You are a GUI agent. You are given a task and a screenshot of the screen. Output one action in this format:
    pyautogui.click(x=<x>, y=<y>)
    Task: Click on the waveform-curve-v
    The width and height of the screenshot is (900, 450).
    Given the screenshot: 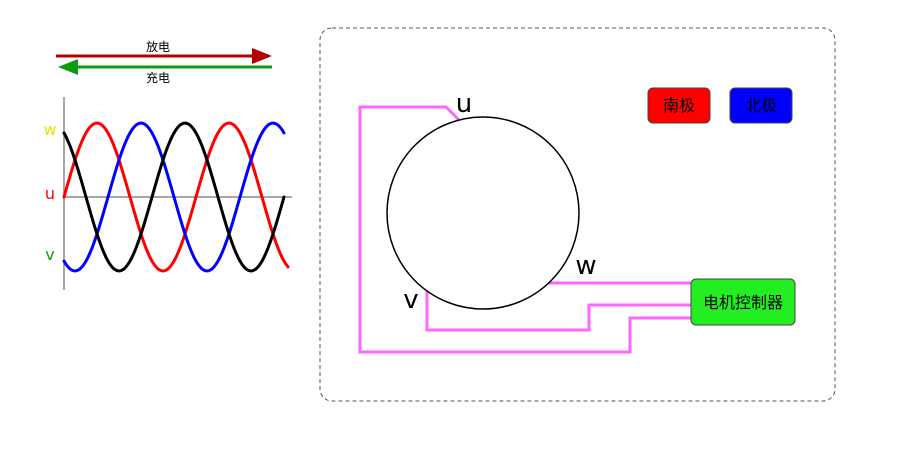 What is the action you would take?
    pyautogui.click(x=174, y=197)
    